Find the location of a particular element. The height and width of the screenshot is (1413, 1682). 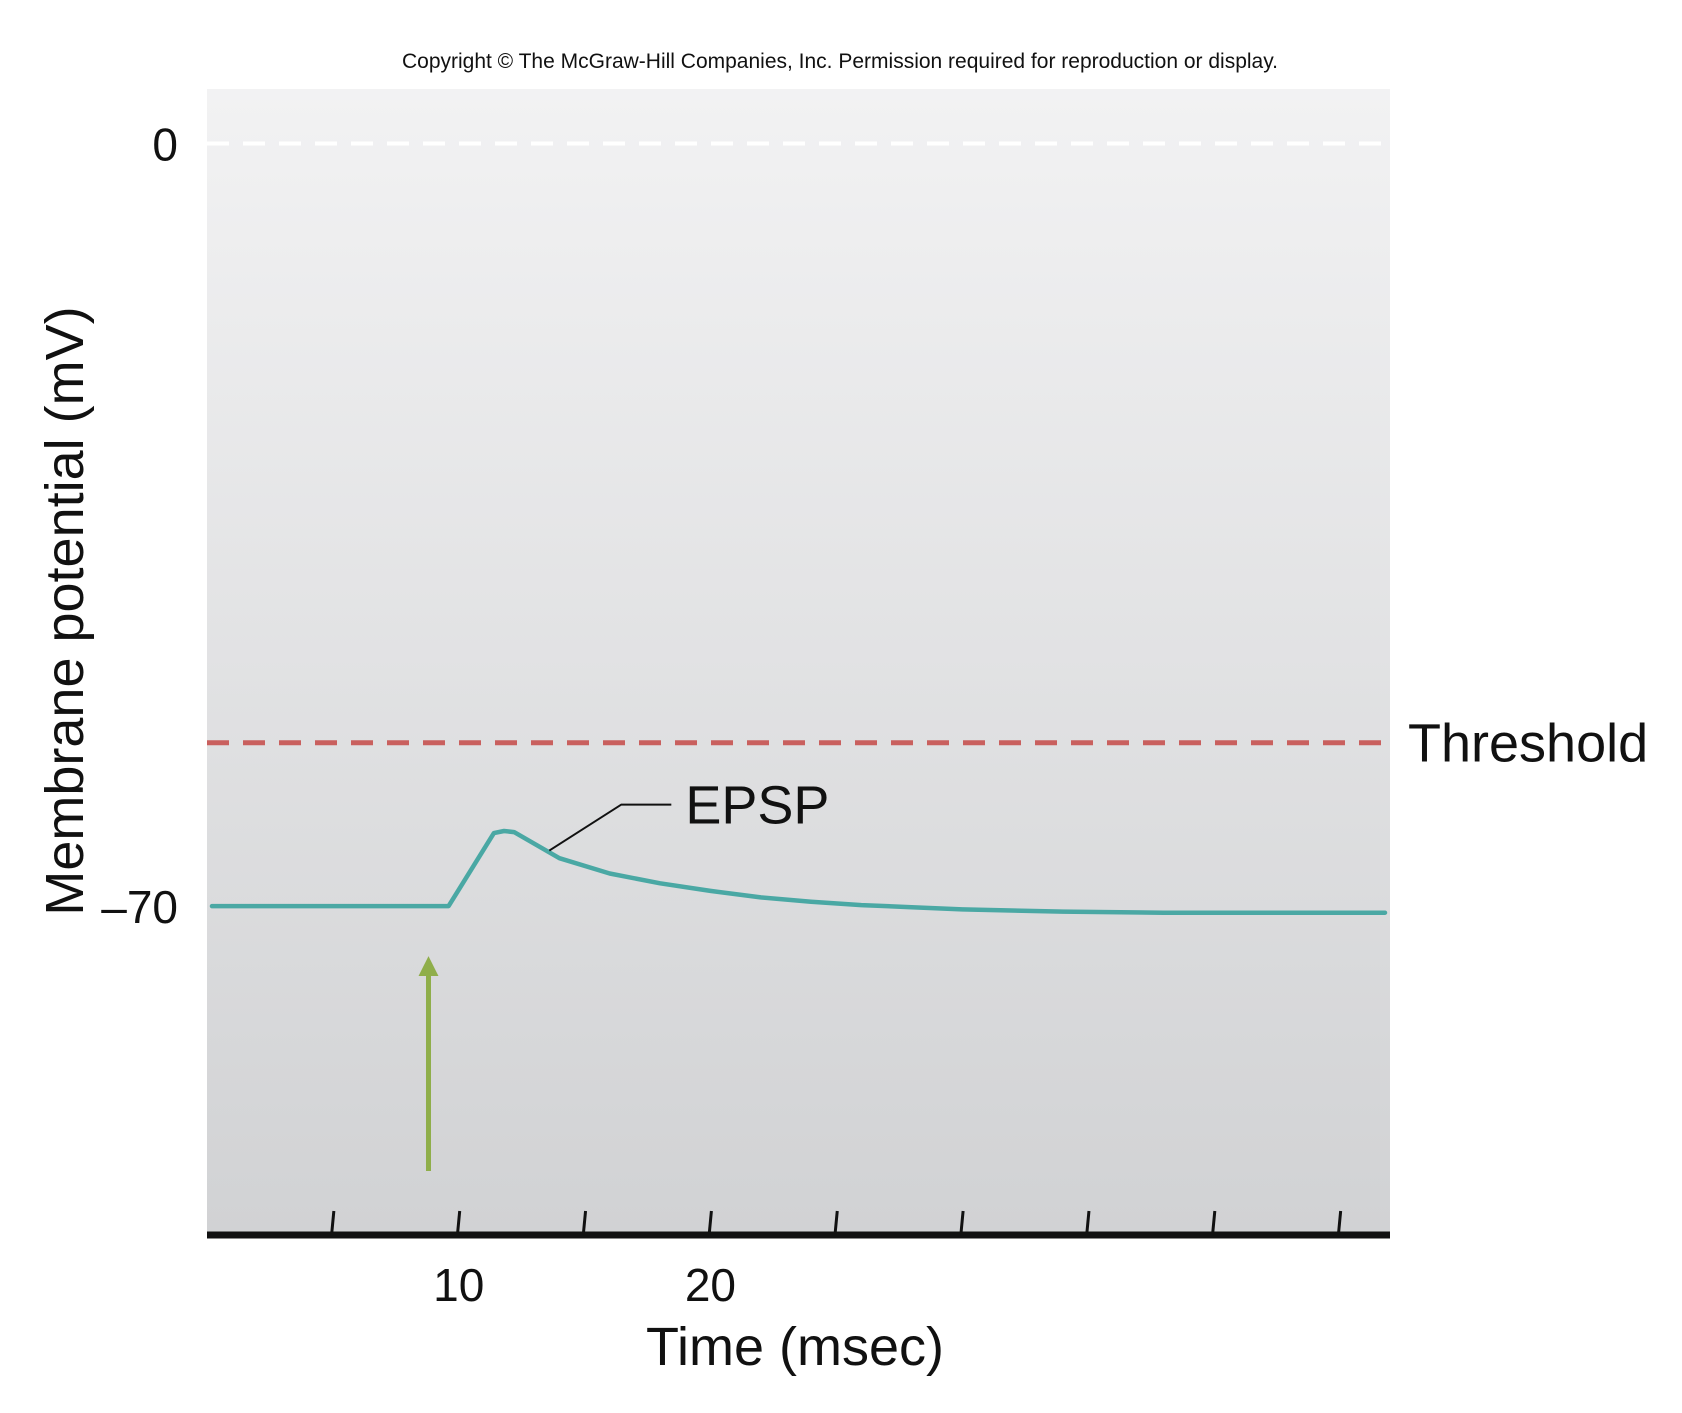

threshold-label: Threshold is located at coordinates (1528, 744).